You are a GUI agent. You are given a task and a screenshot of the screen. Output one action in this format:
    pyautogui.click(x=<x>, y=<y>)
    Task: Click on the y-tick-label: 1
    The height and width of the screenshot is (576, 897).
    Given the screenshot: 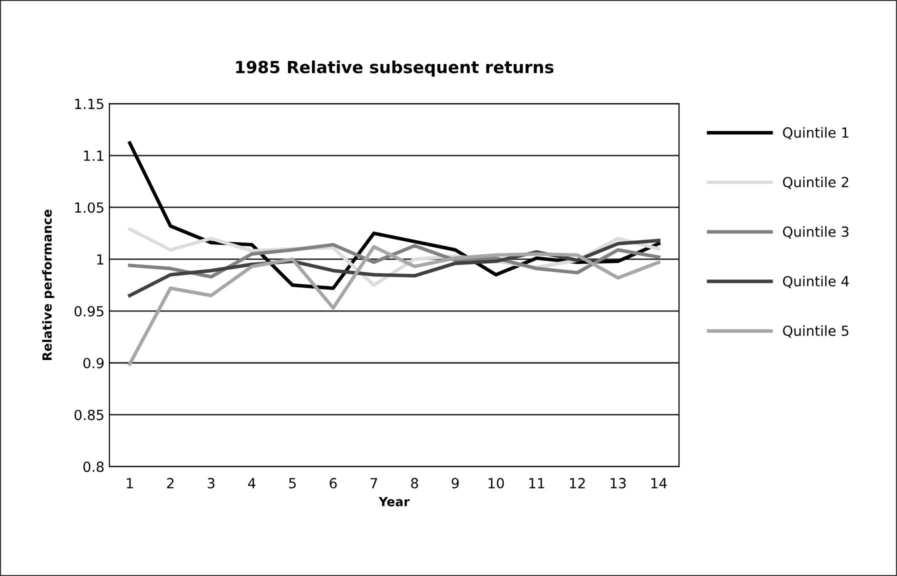 What is the action you would take?
    pyautogui.click(x=100, y=259)
    